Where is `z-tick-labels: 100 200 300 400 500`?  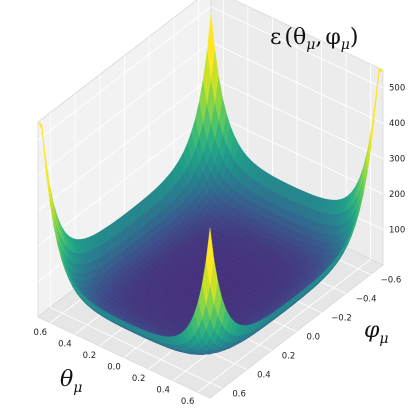 z-tick-labels: 100 200 300 400 500 is located at coordinates (397, 160).